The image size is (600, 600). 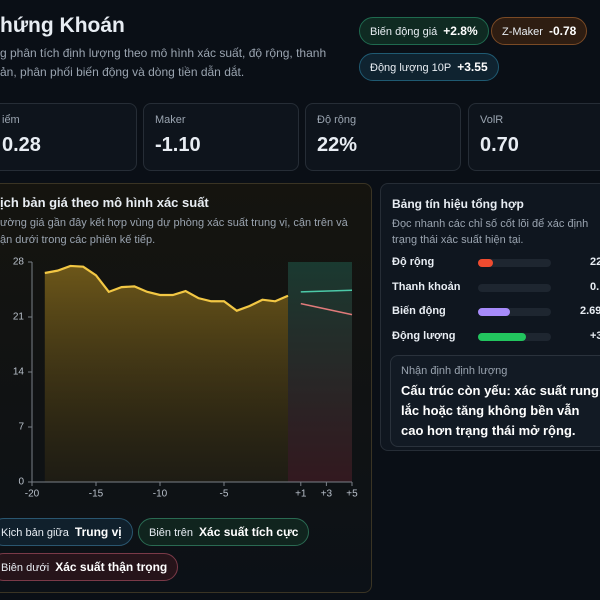 What do you see at coordinates (160, 494) in the screenshot?
I see `x-tick-label: -10` at bounding box center [160, 494].